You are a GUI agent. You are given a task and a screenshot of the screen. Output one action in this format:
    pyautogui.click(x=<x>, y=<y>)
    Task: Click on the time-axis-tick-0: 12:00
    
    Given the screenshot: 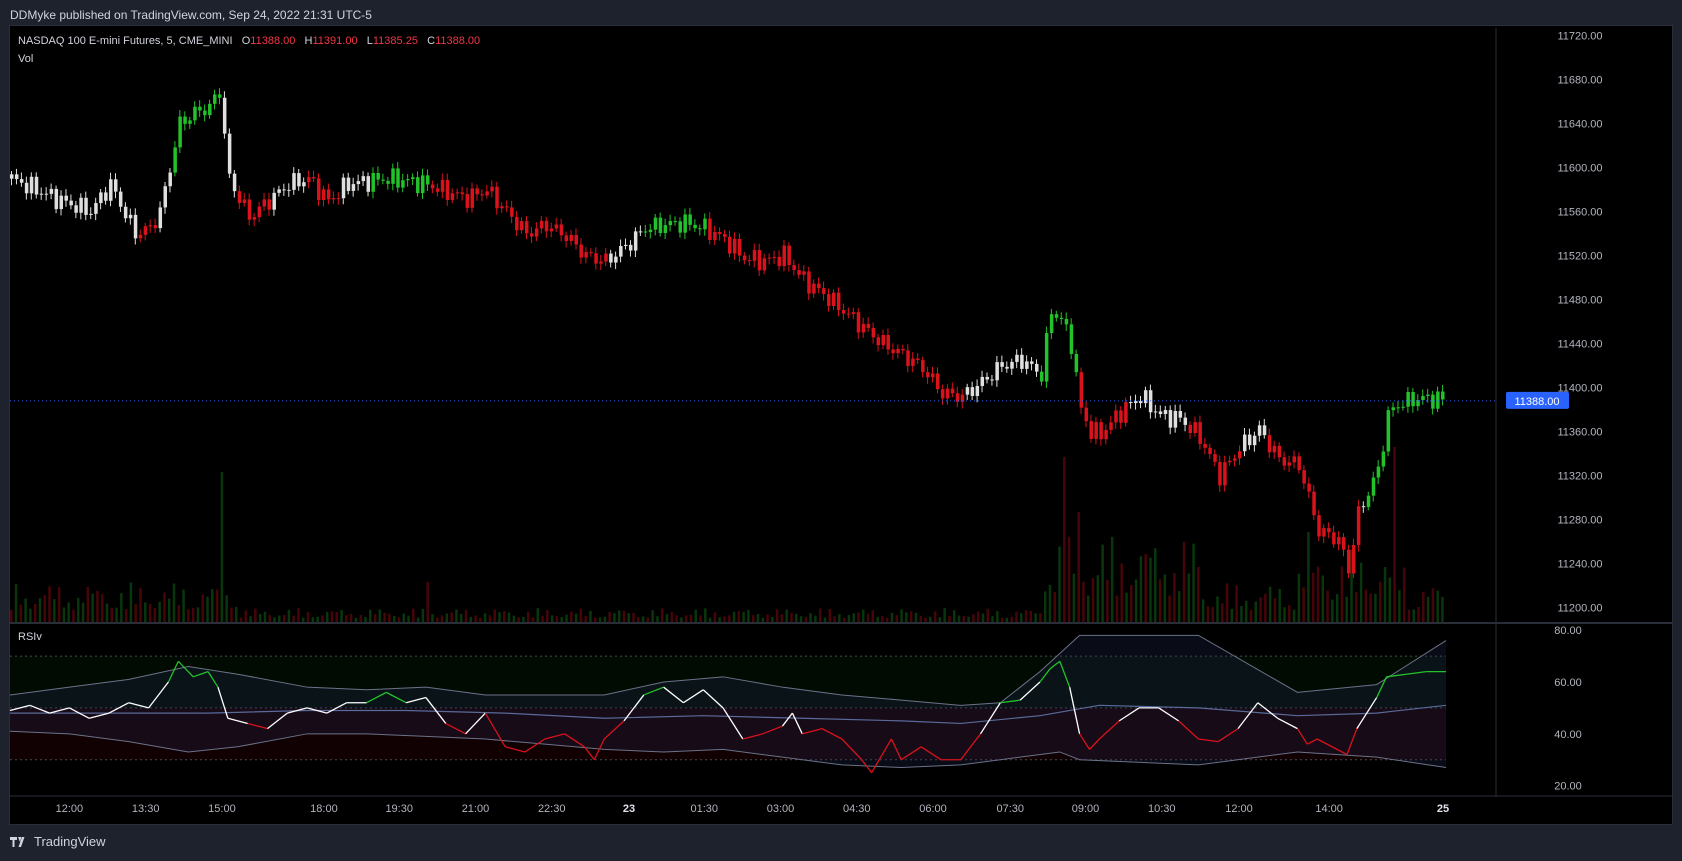 What is the action you would take?
    pyautogui.click(x=70, y=809)
    